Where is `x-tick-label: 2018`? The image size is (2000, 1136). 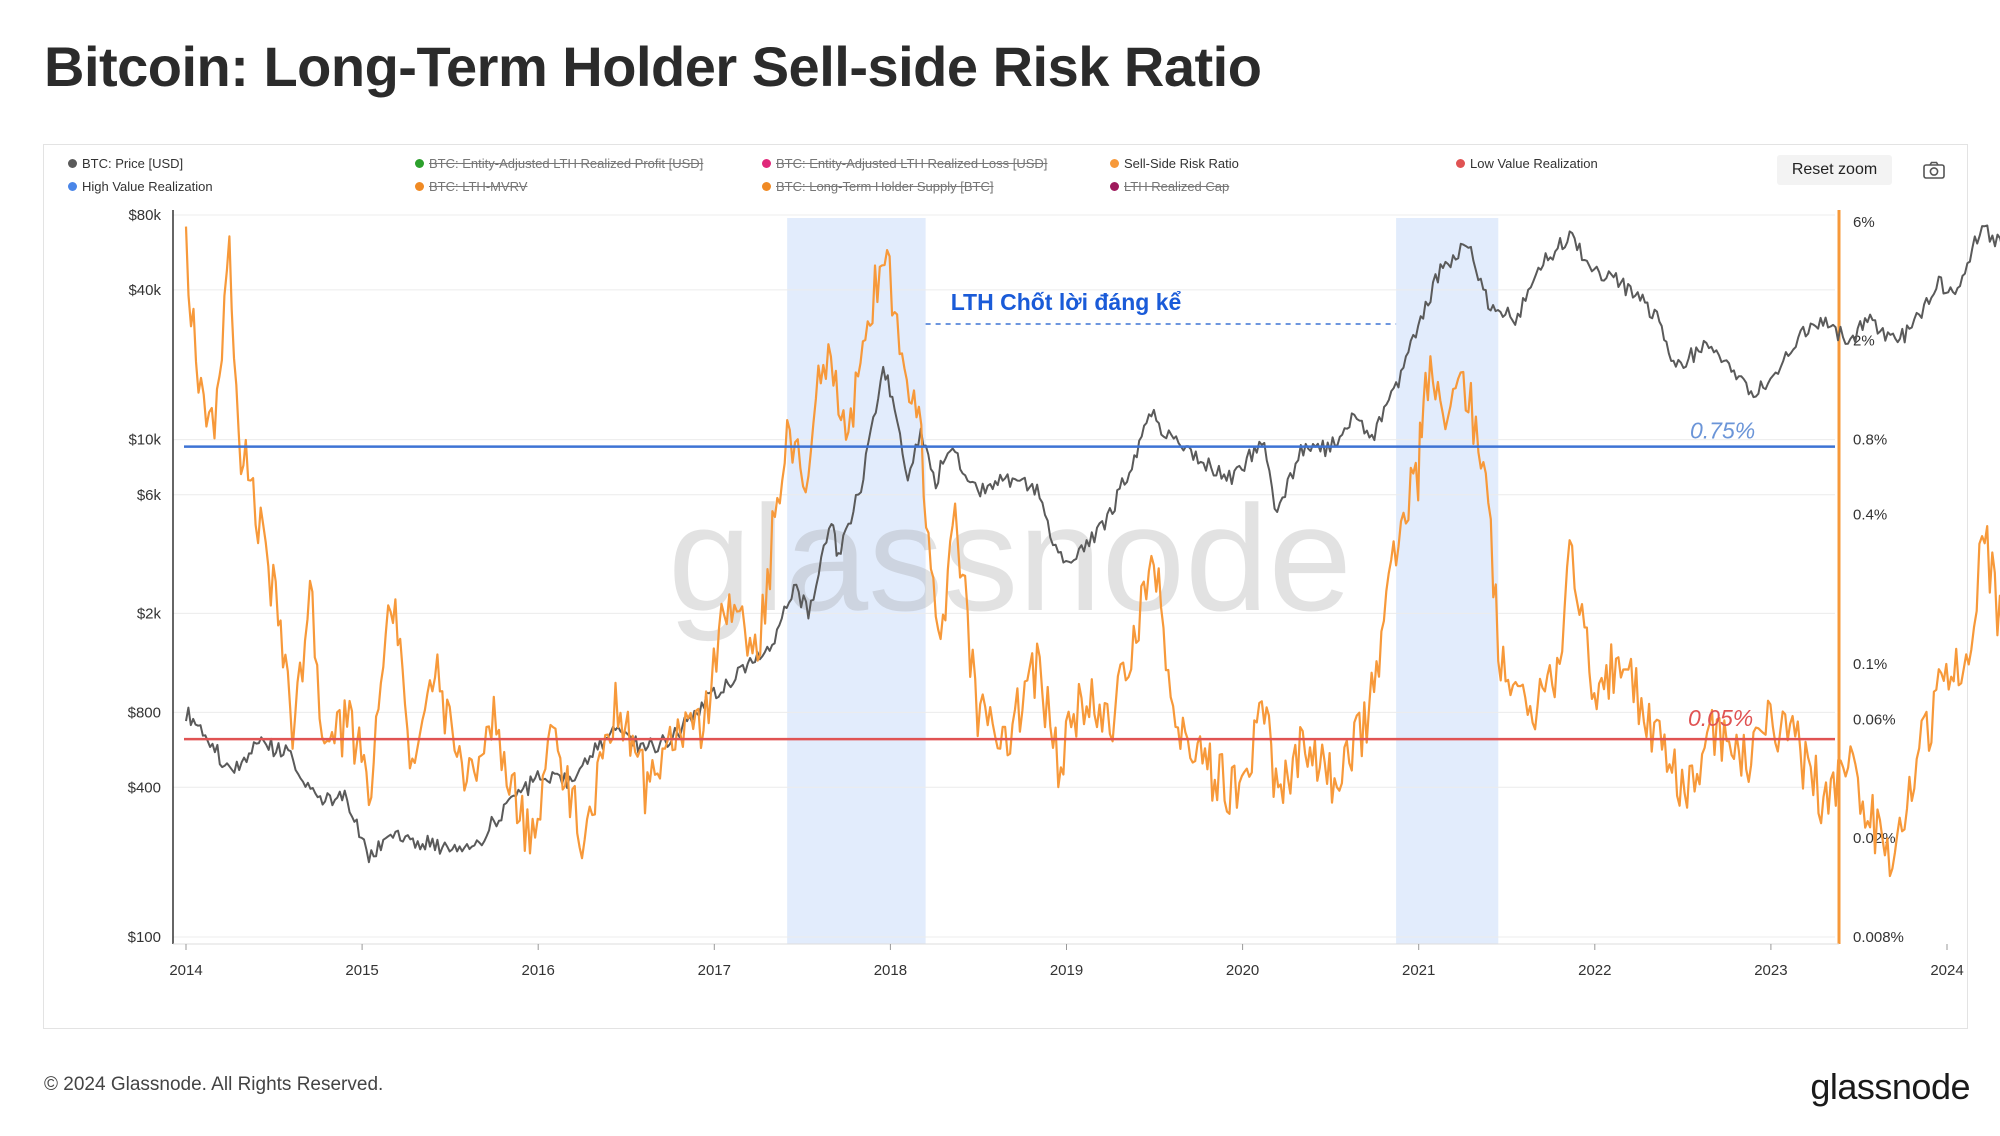 x-tick-label: 2018 is located at coordinates (890, 970).